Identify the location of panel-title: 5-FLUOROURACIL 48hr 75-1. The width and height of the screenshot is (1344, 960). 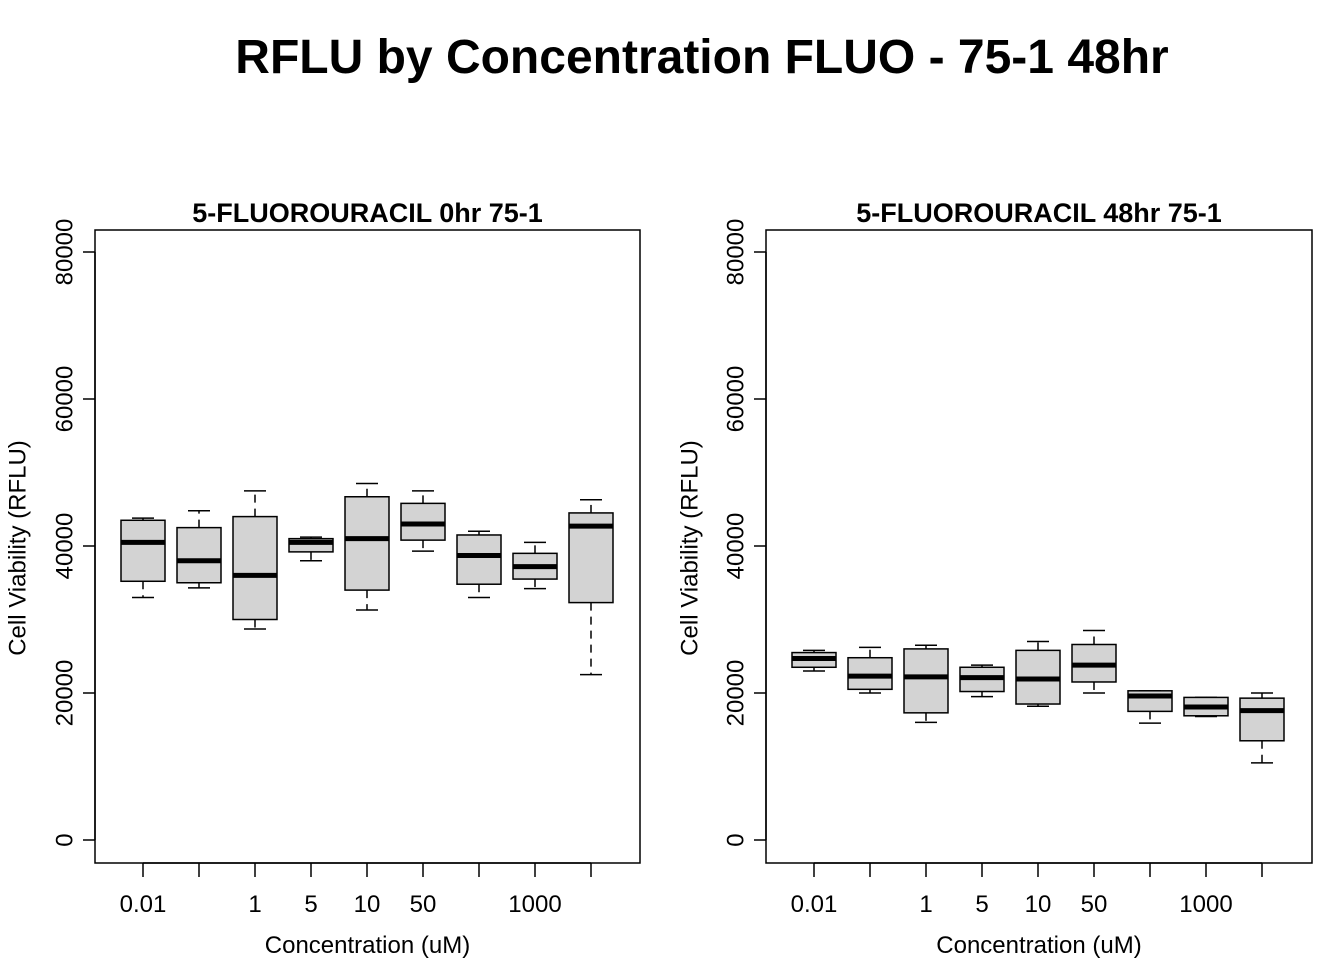
(1039, 213).